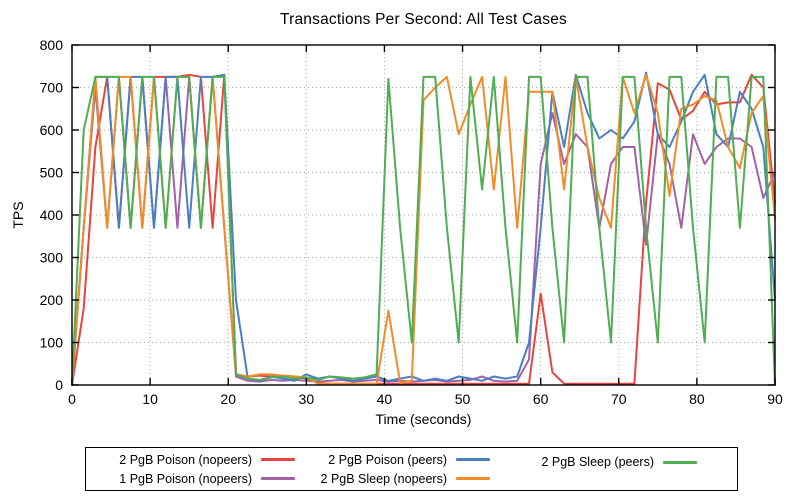 Image resolution: width=800 pixels, height=500 pixels. Describe the element at coordinates (387, 459) in the screenshot. I see `legend-label: 2 PgB Poison (peers)` at that location.